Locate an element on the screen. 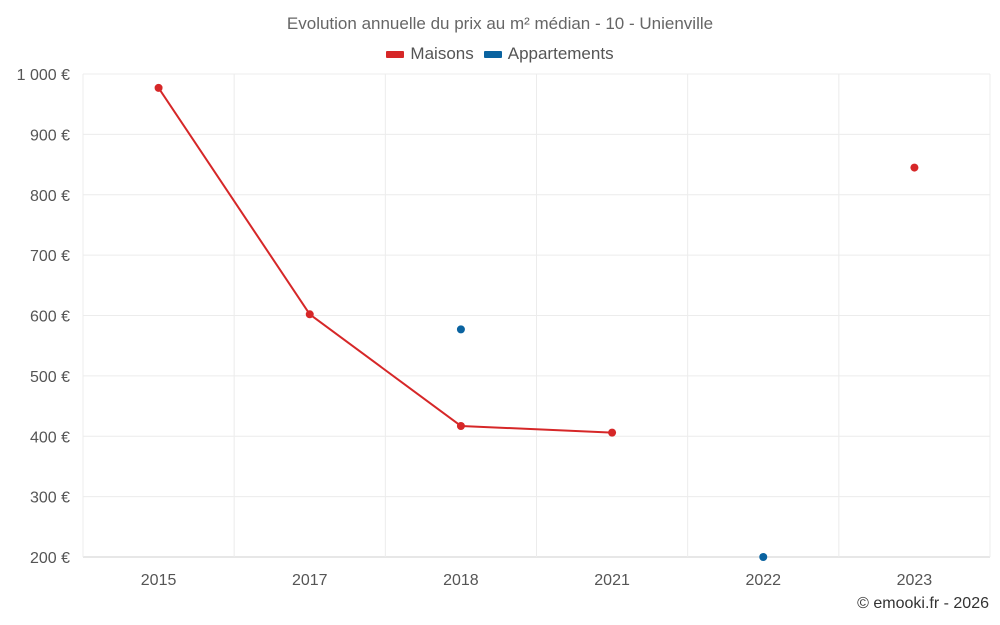 The image size is (1000, 625). chart-legend: Maisons Appartements is located at coordinates (500, 54).